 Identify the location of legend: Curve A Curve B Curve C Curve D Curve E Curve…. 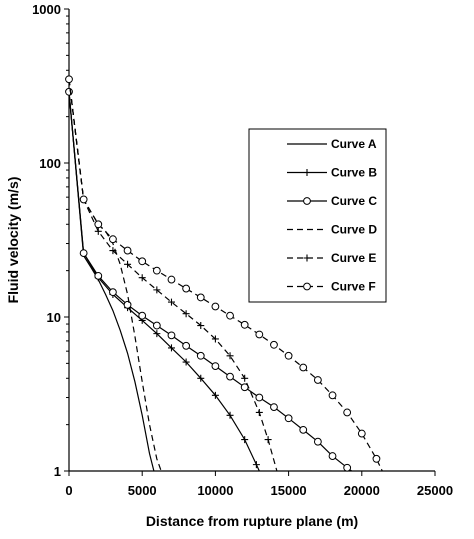
(317, 215).